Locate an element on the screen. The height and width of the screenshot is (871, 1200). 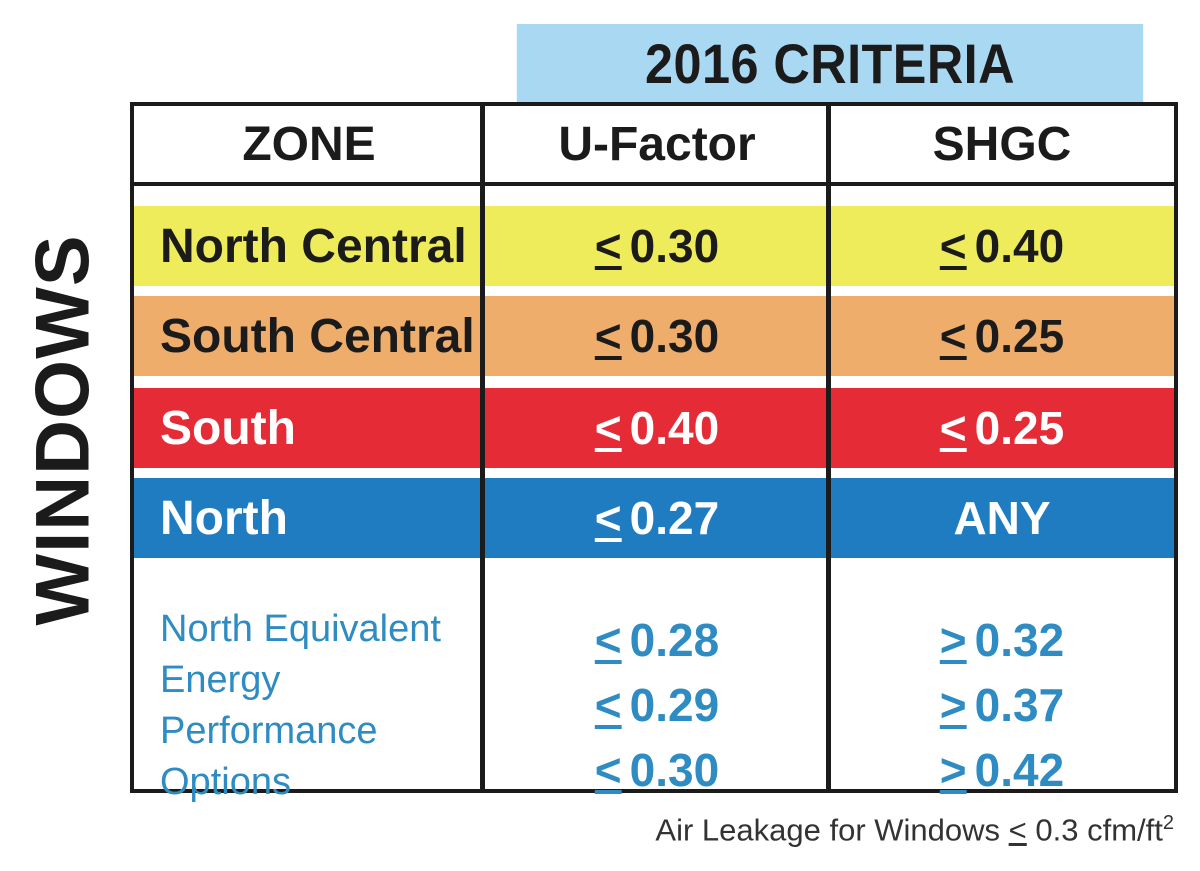
criteria-header: 2016 CRITERIA is located at coordinates (830, 63).